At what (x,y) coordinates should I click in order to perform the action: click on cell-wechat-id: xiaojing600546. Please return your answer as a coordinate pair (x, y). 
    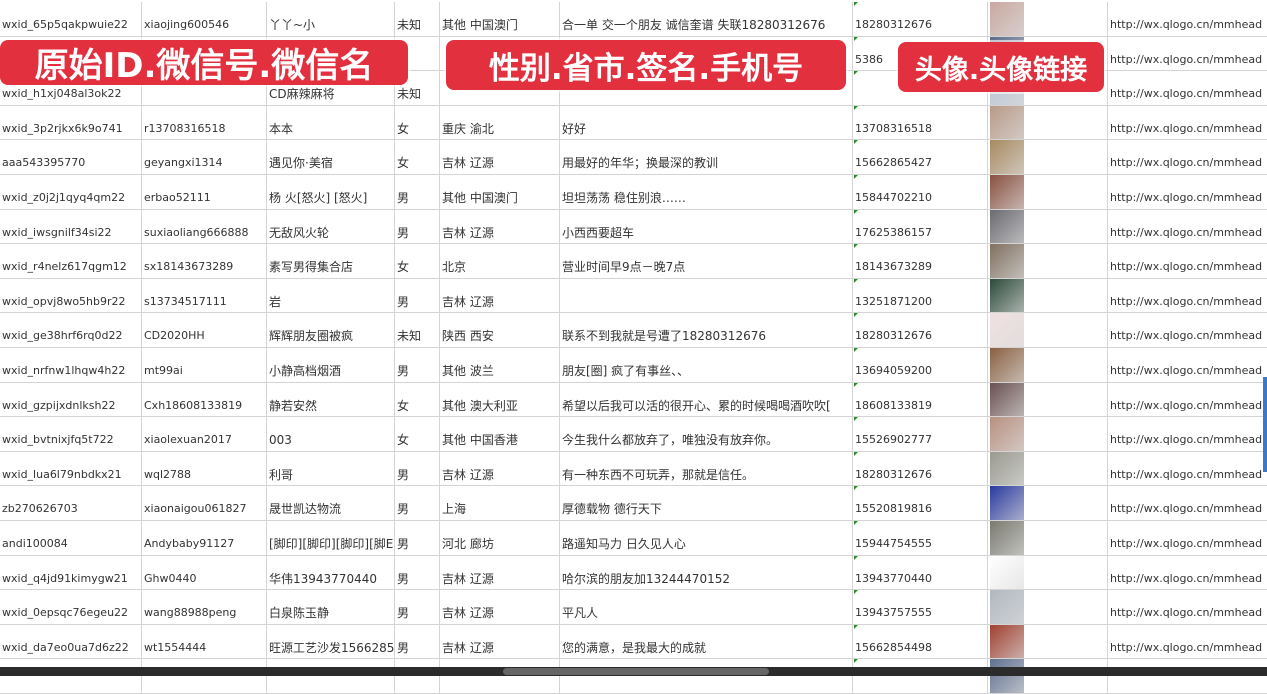
    Looking at the image, I should click on (204, 19).